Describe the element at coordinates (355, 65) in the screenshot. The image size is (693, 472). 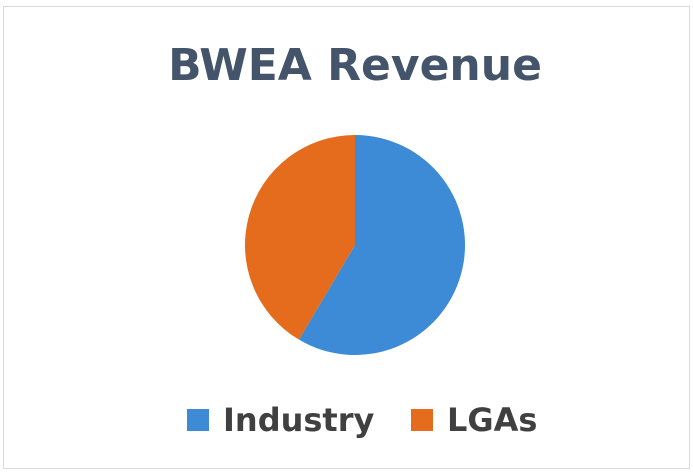
I see `chart-title: BWEA Revenue` at that location.